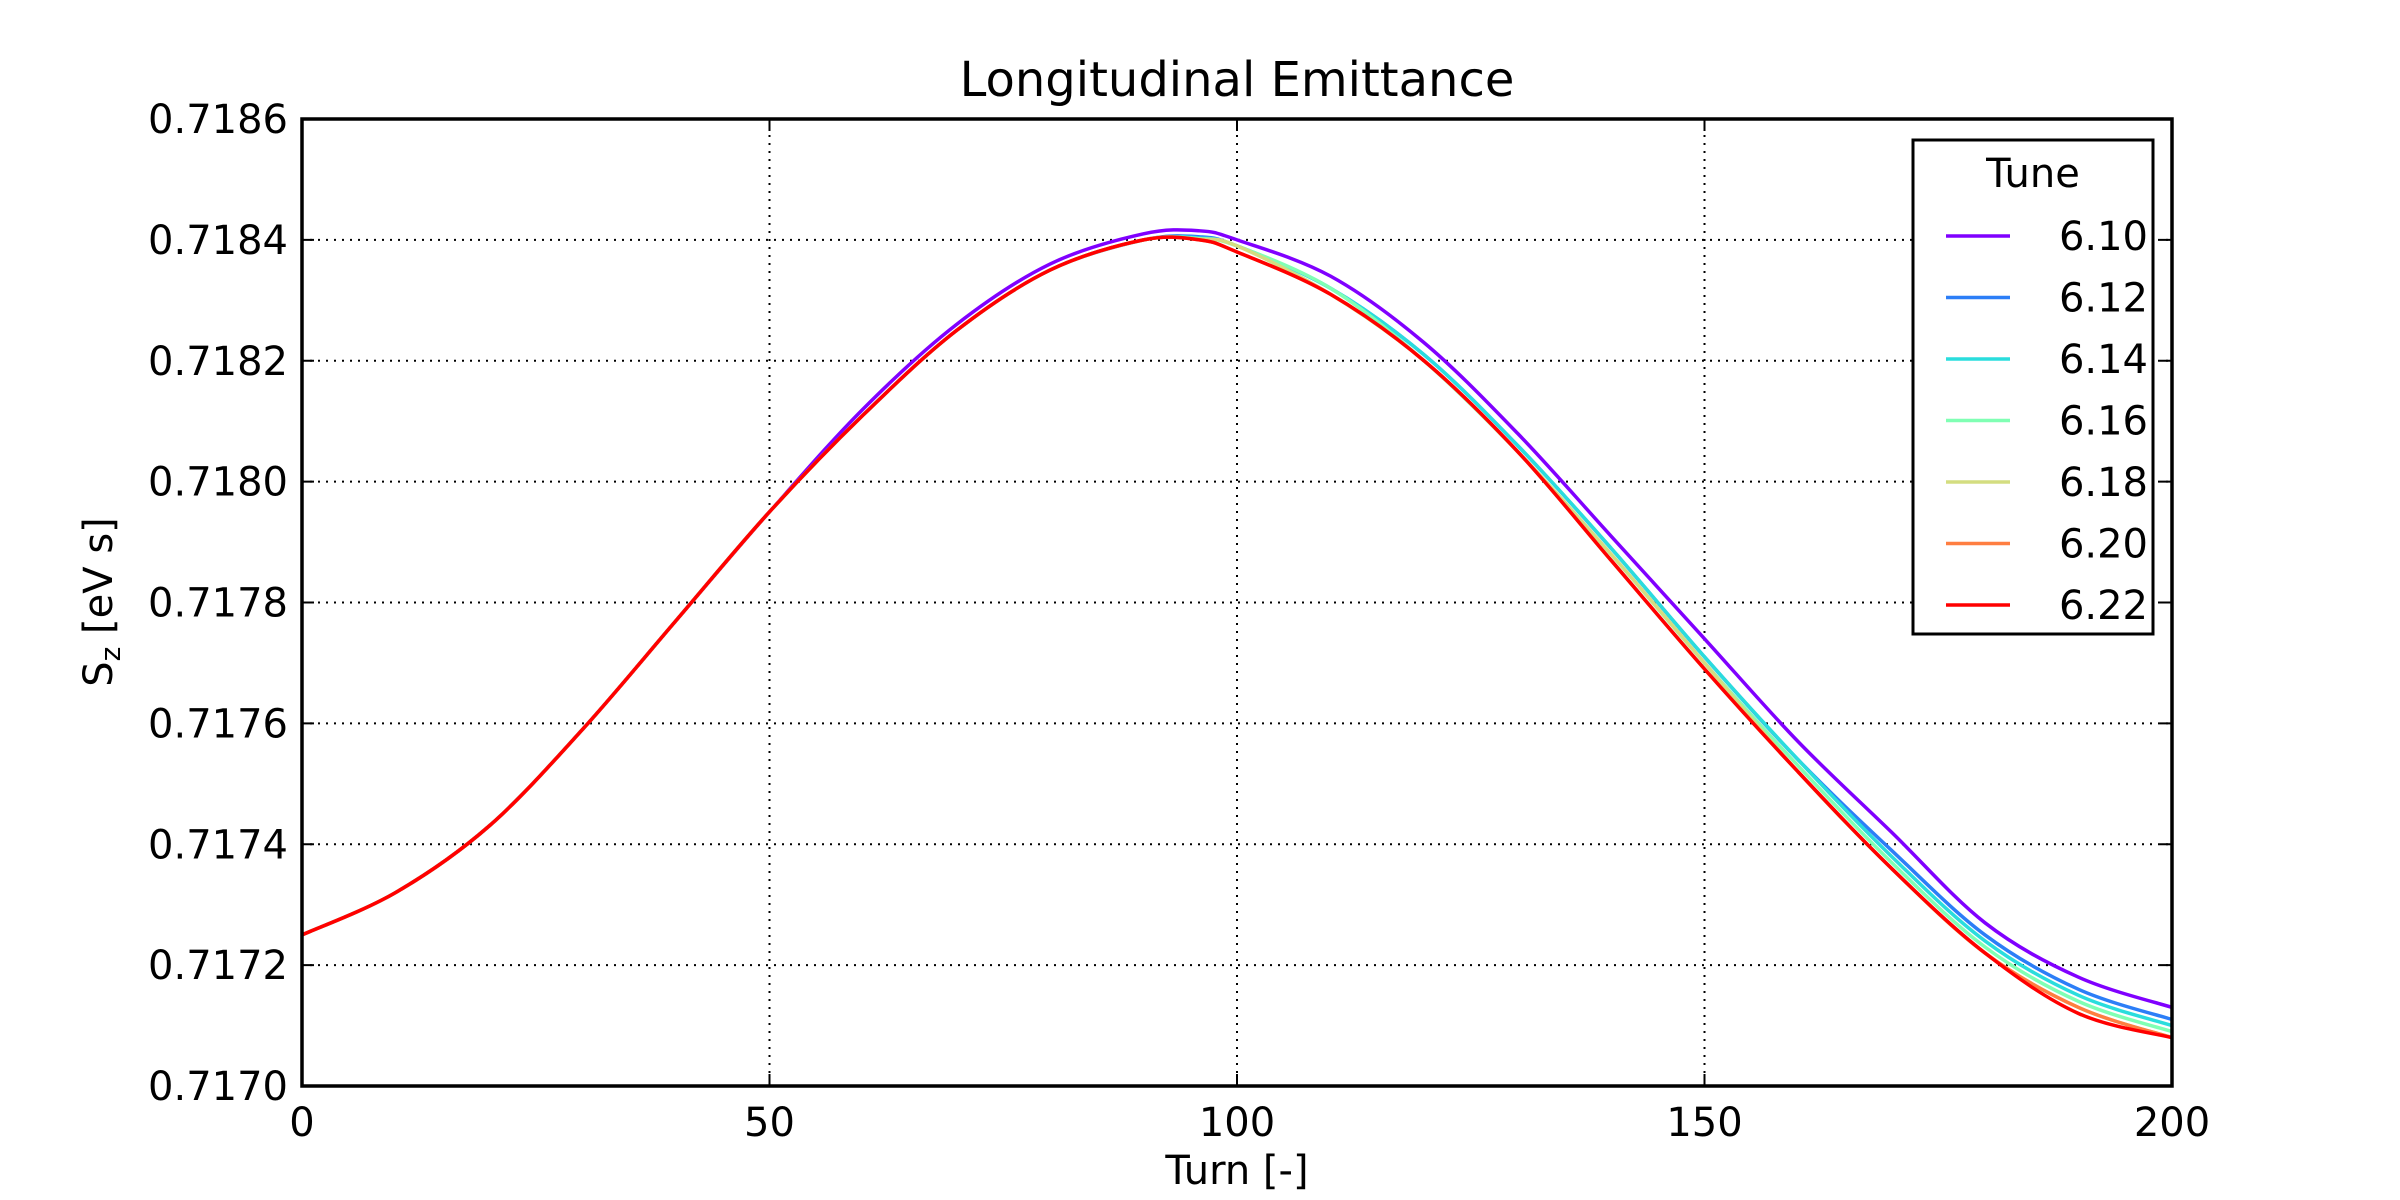  What do you see at coordinates (218, 724) in the screenshot?
I see `y-tick-label: 0.7176` at bounding box center [218, 724].